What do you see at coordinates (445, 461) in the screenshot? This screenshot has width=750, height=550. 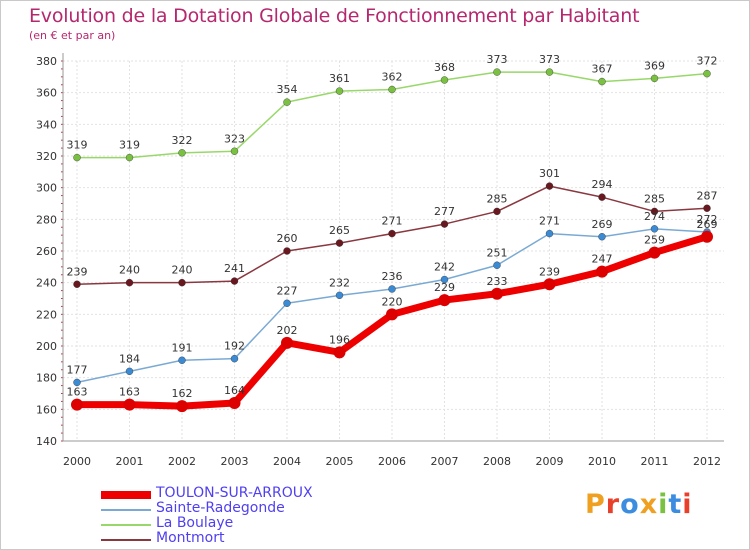 I see `x-tick-label: 2007` at bounding box center [445, 461].